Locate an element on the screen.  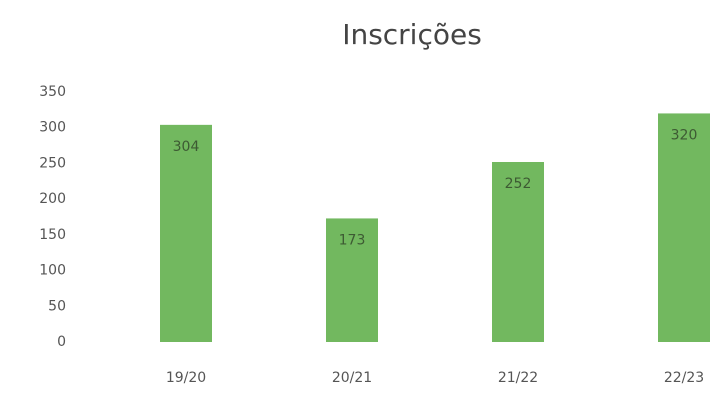
y-tick-label: 150 is located at coordinates (52, 235).